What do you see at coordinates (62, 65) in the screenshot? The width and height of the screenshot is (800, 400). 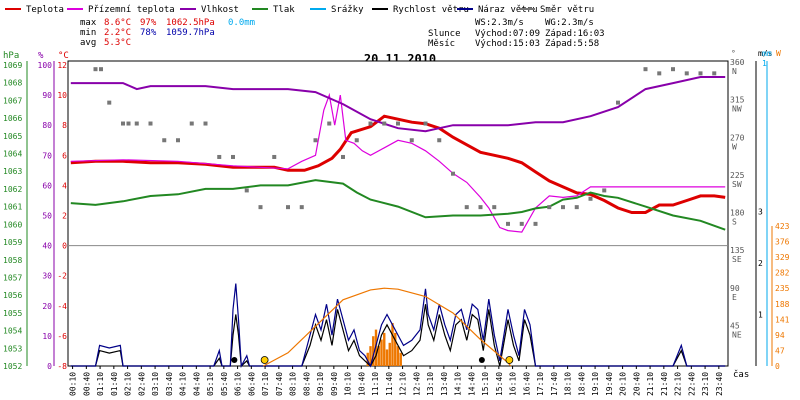 I see `tick-degc-0: 12` at bounding box center [62, 65].